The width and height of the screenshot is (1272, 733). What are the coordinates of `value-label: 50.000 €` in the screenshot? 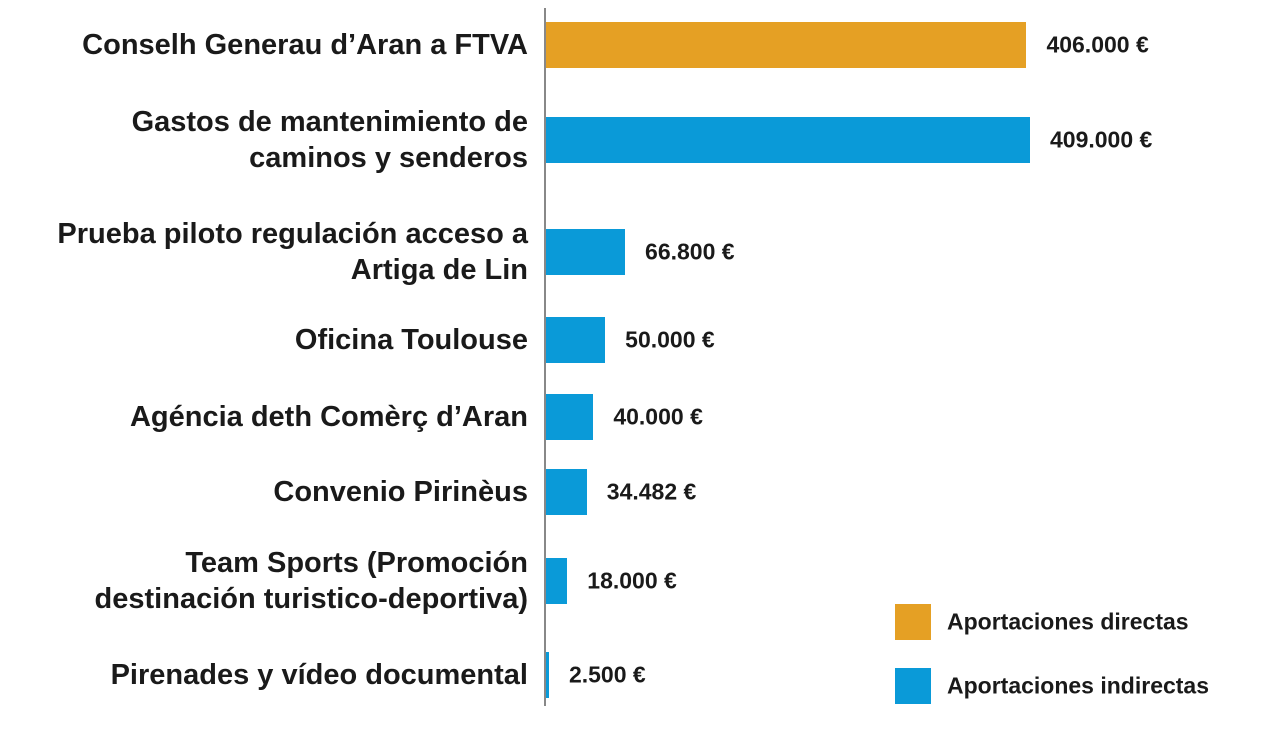 It's located at (670, 339).